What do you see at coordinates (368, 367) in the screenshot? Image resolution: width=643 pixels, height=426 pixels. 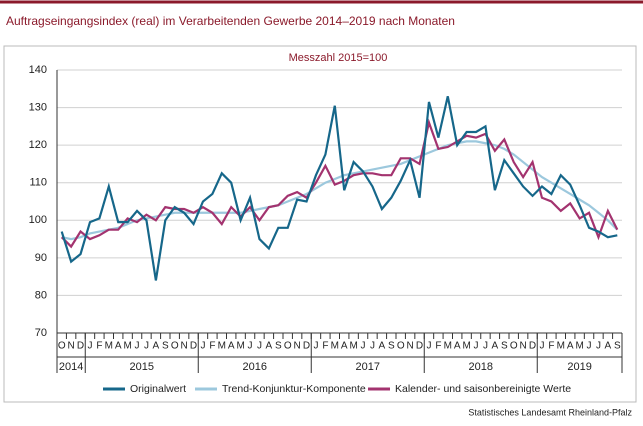 I see `year-label: 2017` at bounding box center [368, 367].